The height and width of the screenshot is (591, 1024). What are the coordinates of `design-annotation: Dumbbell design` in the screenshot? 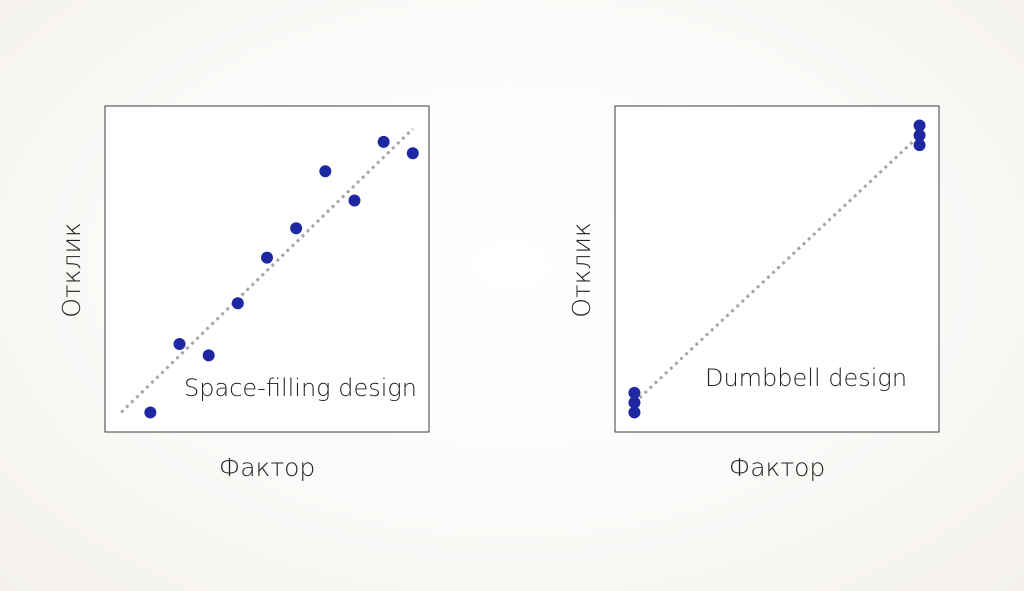 It's located at (806, 378).